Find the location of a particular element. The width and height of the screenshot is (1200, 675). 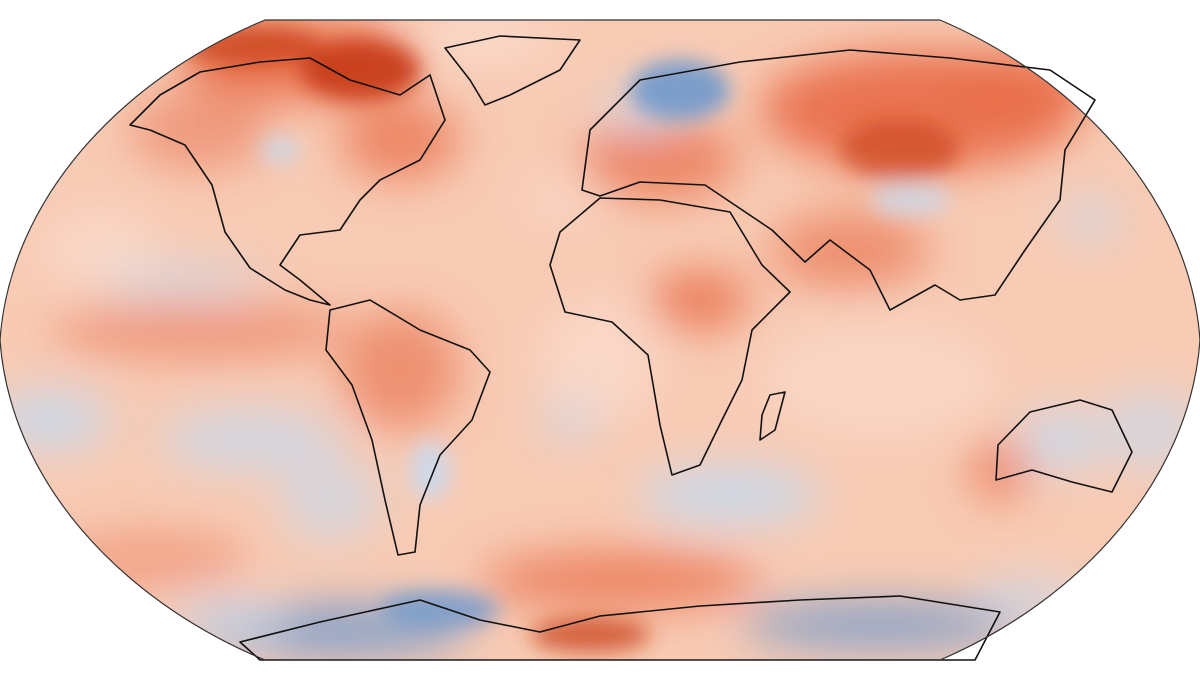

coastline-australia is located at coordinates (1064, 446).